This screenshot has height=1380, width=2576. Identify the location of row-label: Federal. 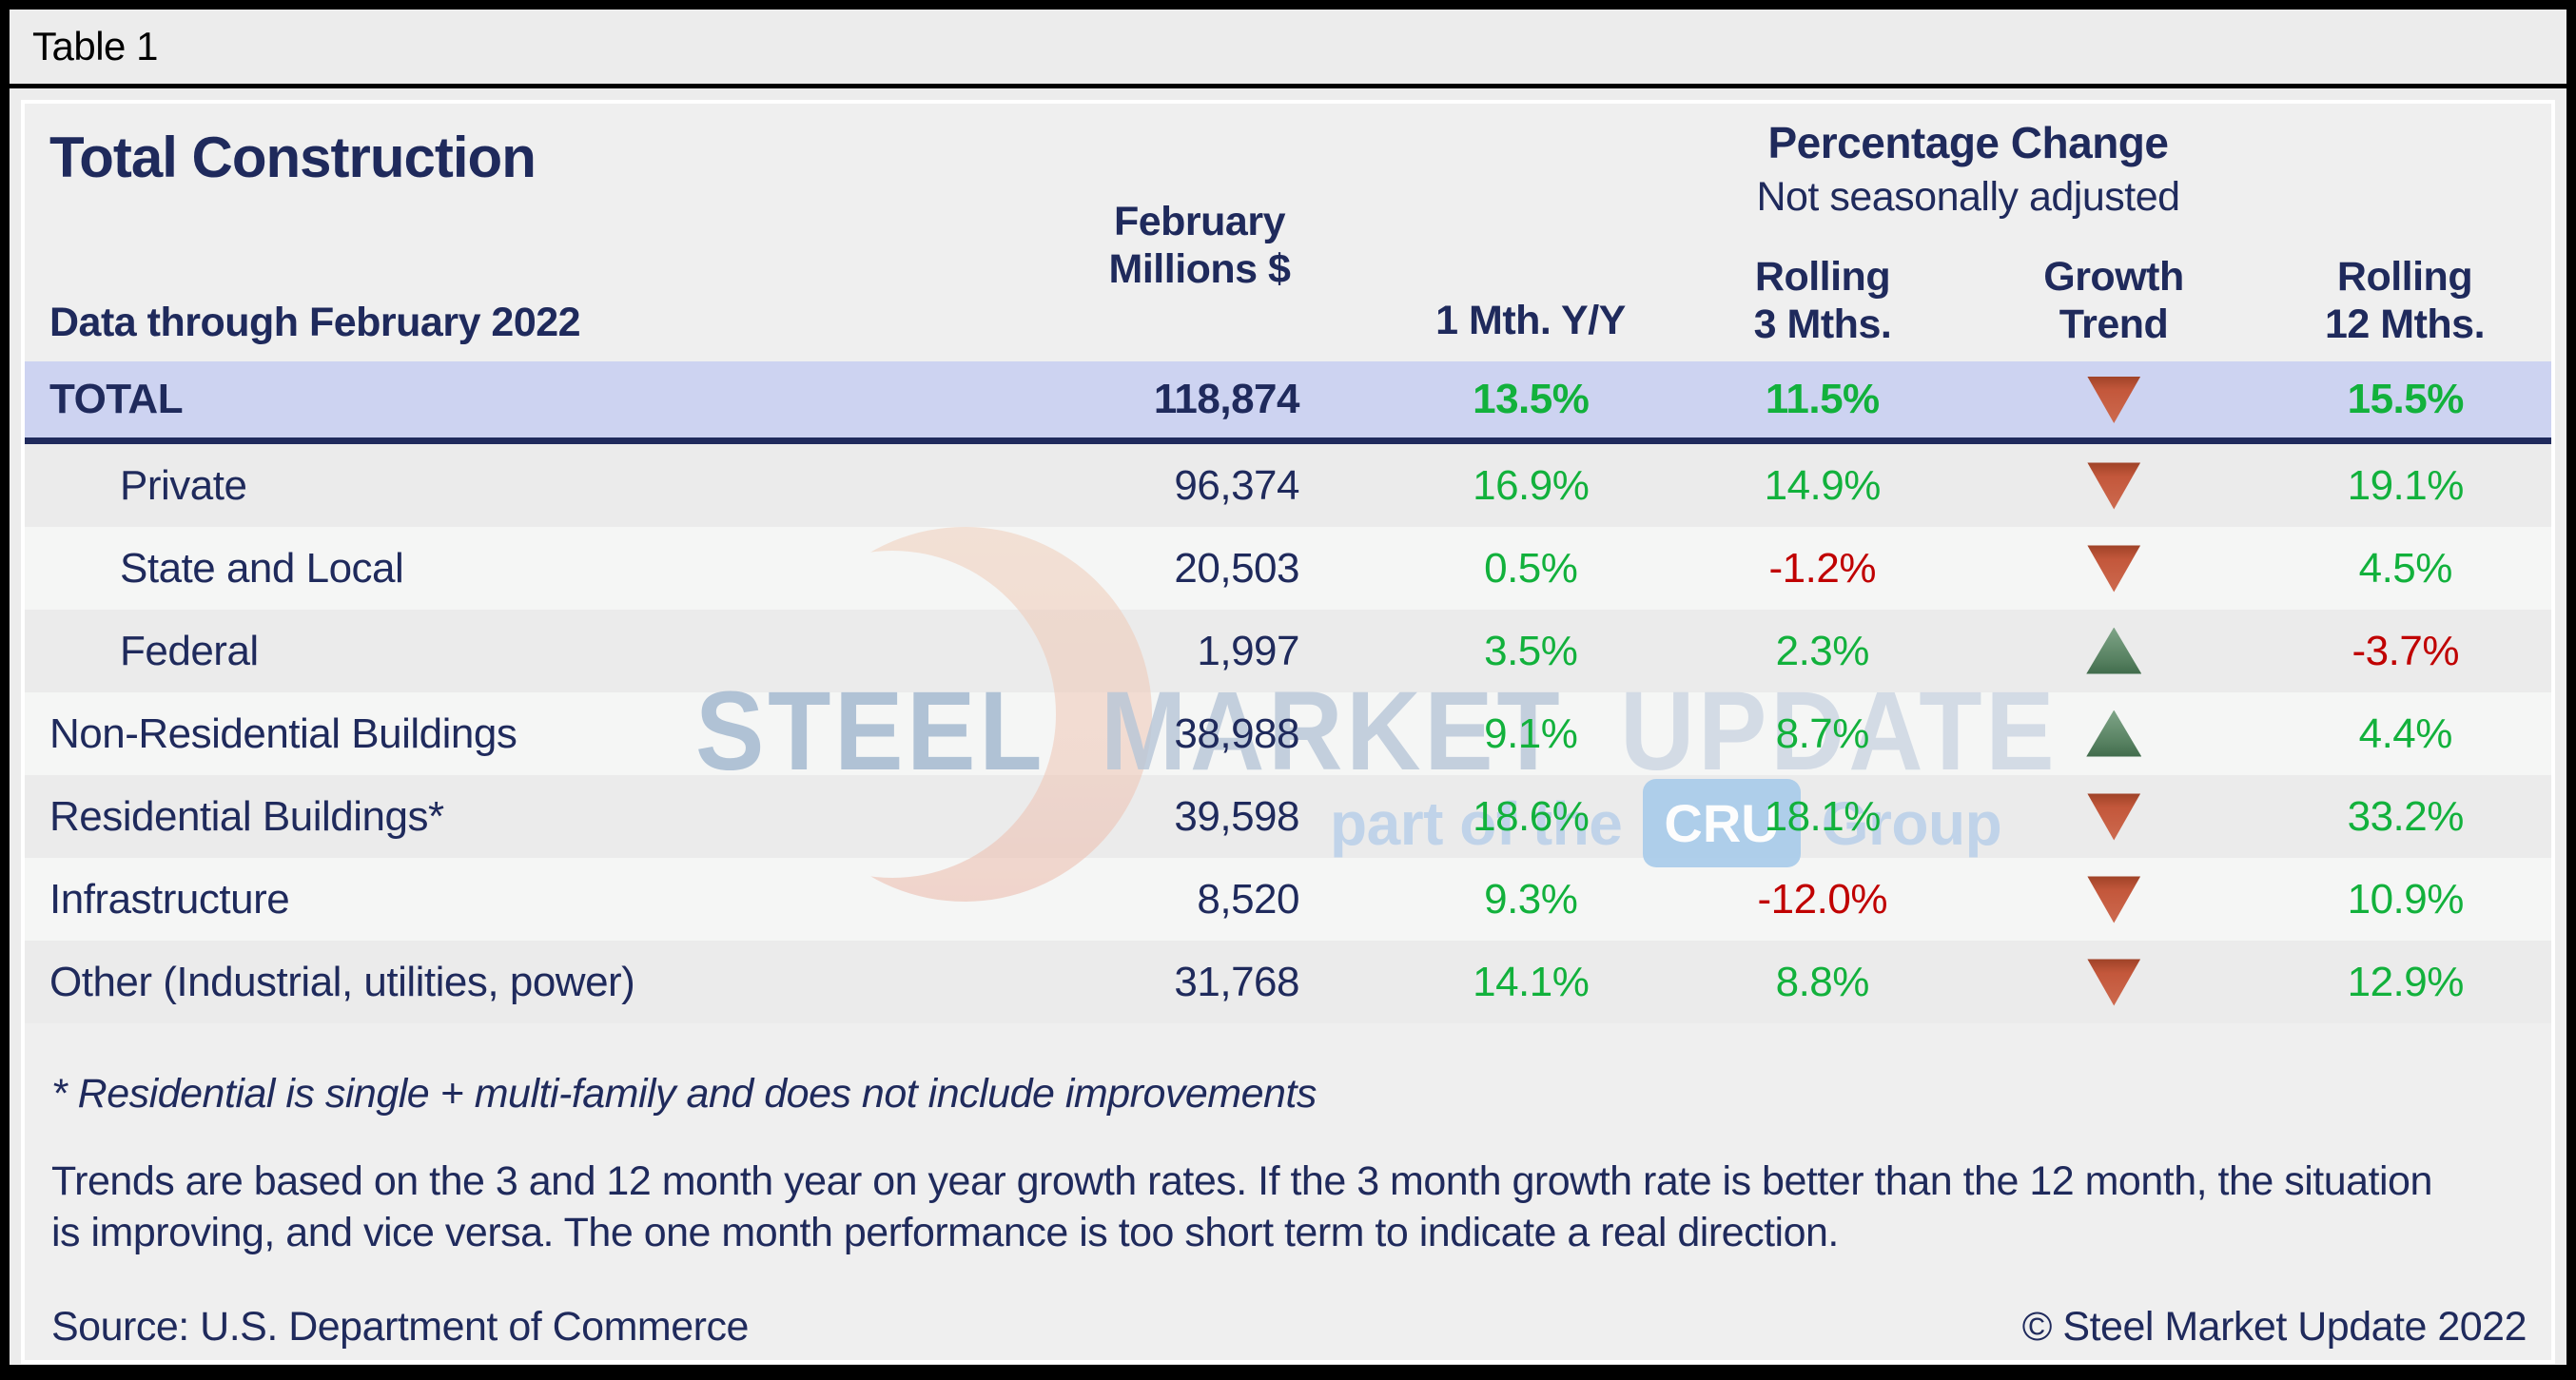
(189, 650).